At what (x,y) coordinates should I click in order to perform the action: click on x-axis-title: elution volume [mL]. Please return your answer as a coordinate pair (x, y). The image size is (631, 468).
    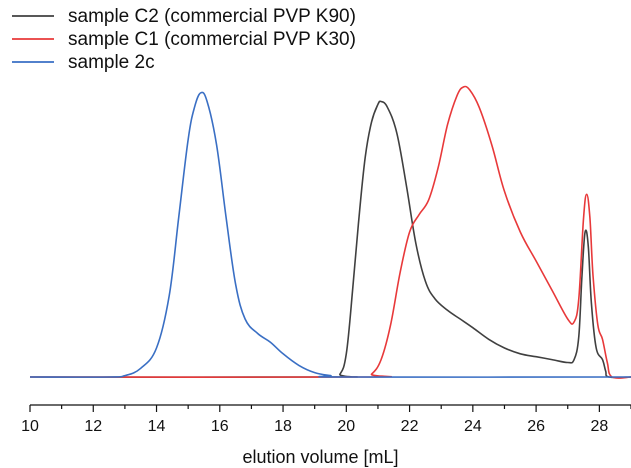
    Looking at the image, I should click on (320, 457).